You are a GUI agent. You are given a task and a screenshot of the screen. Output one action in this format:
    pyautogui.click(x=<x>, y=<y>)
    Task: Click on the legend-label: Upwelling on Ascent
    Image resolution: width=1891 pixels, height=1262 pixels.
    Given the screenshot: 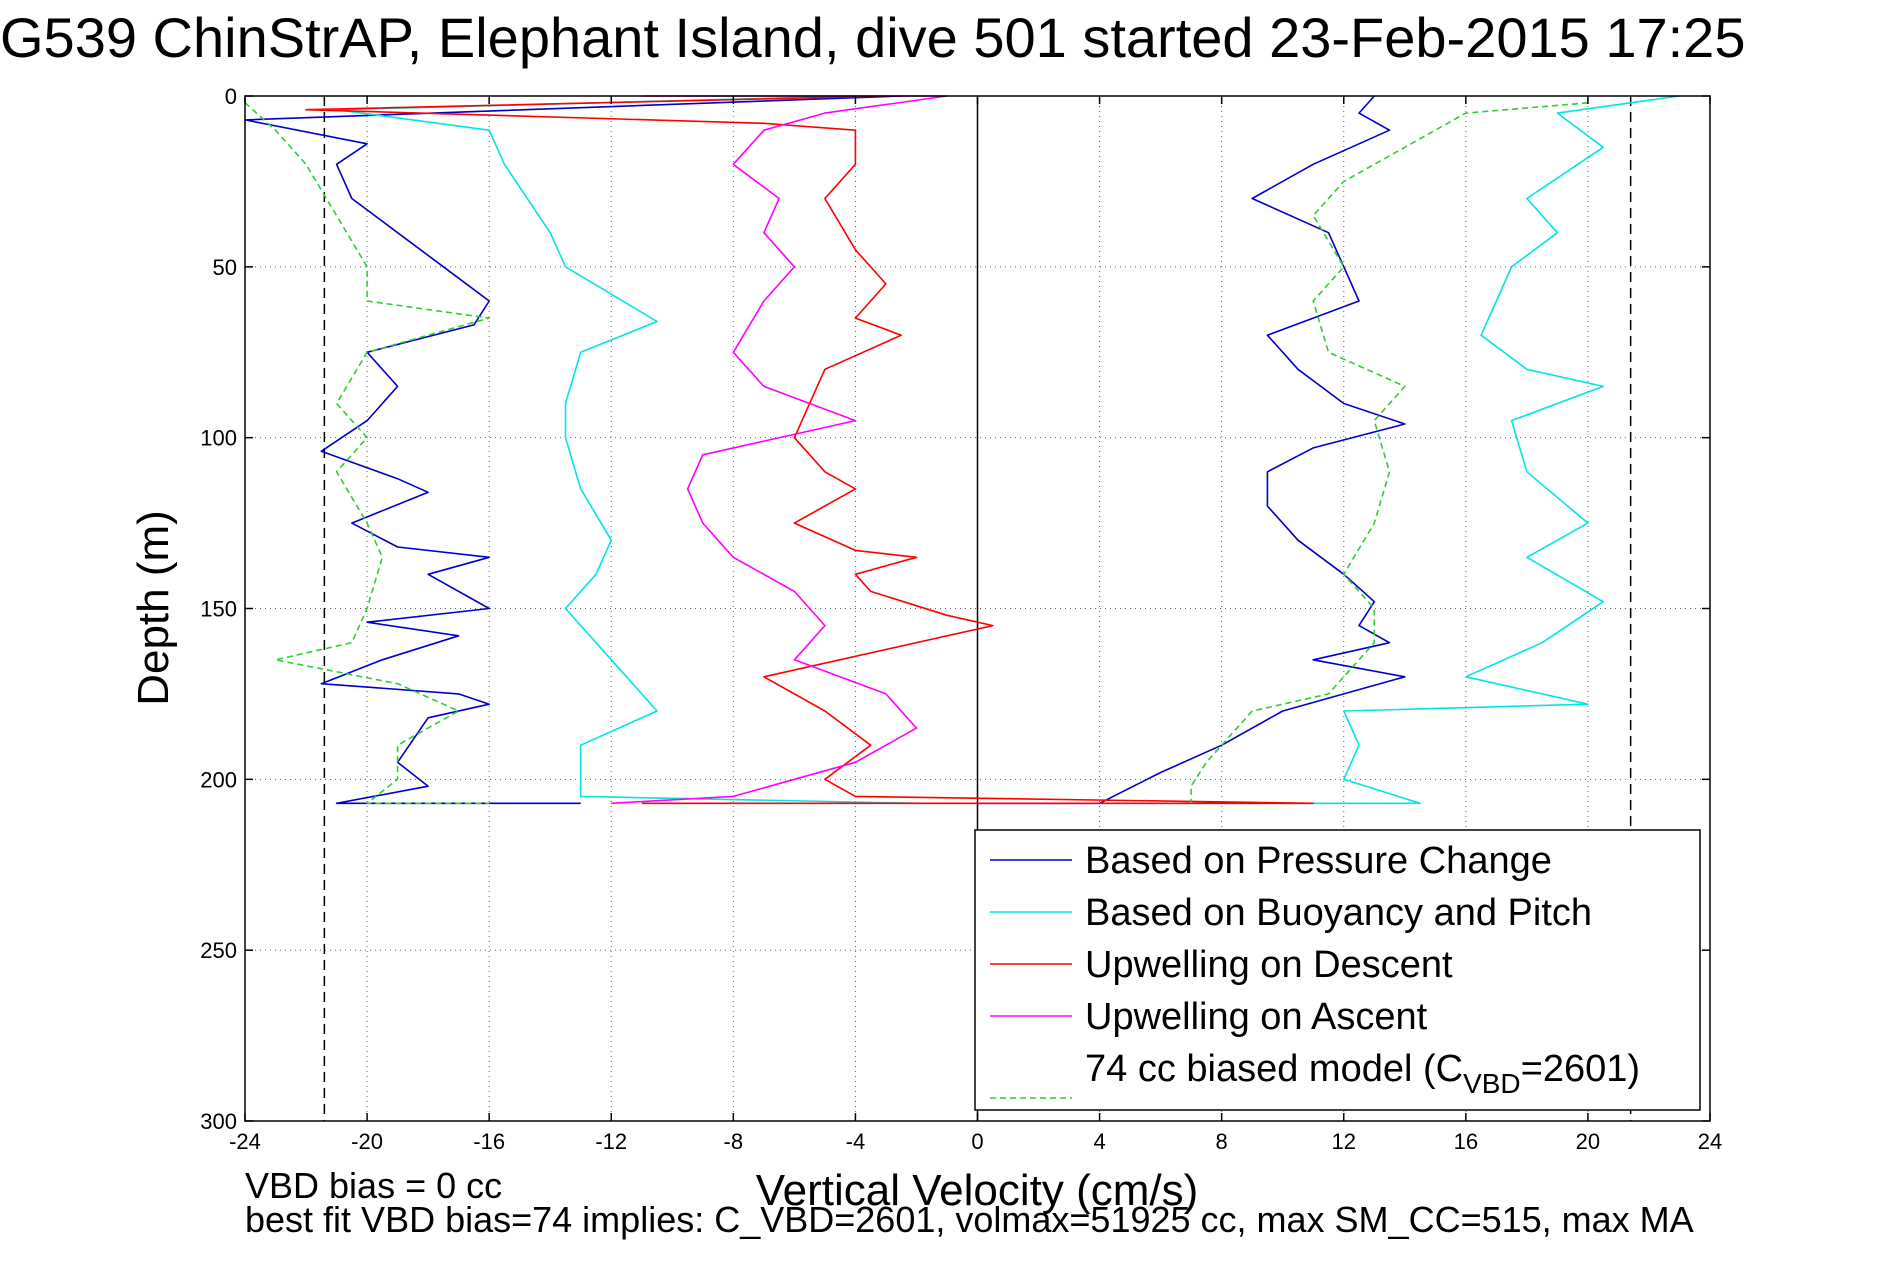 What is the action you would take?
    pyautogui.click(x=1256, y=1017)
    